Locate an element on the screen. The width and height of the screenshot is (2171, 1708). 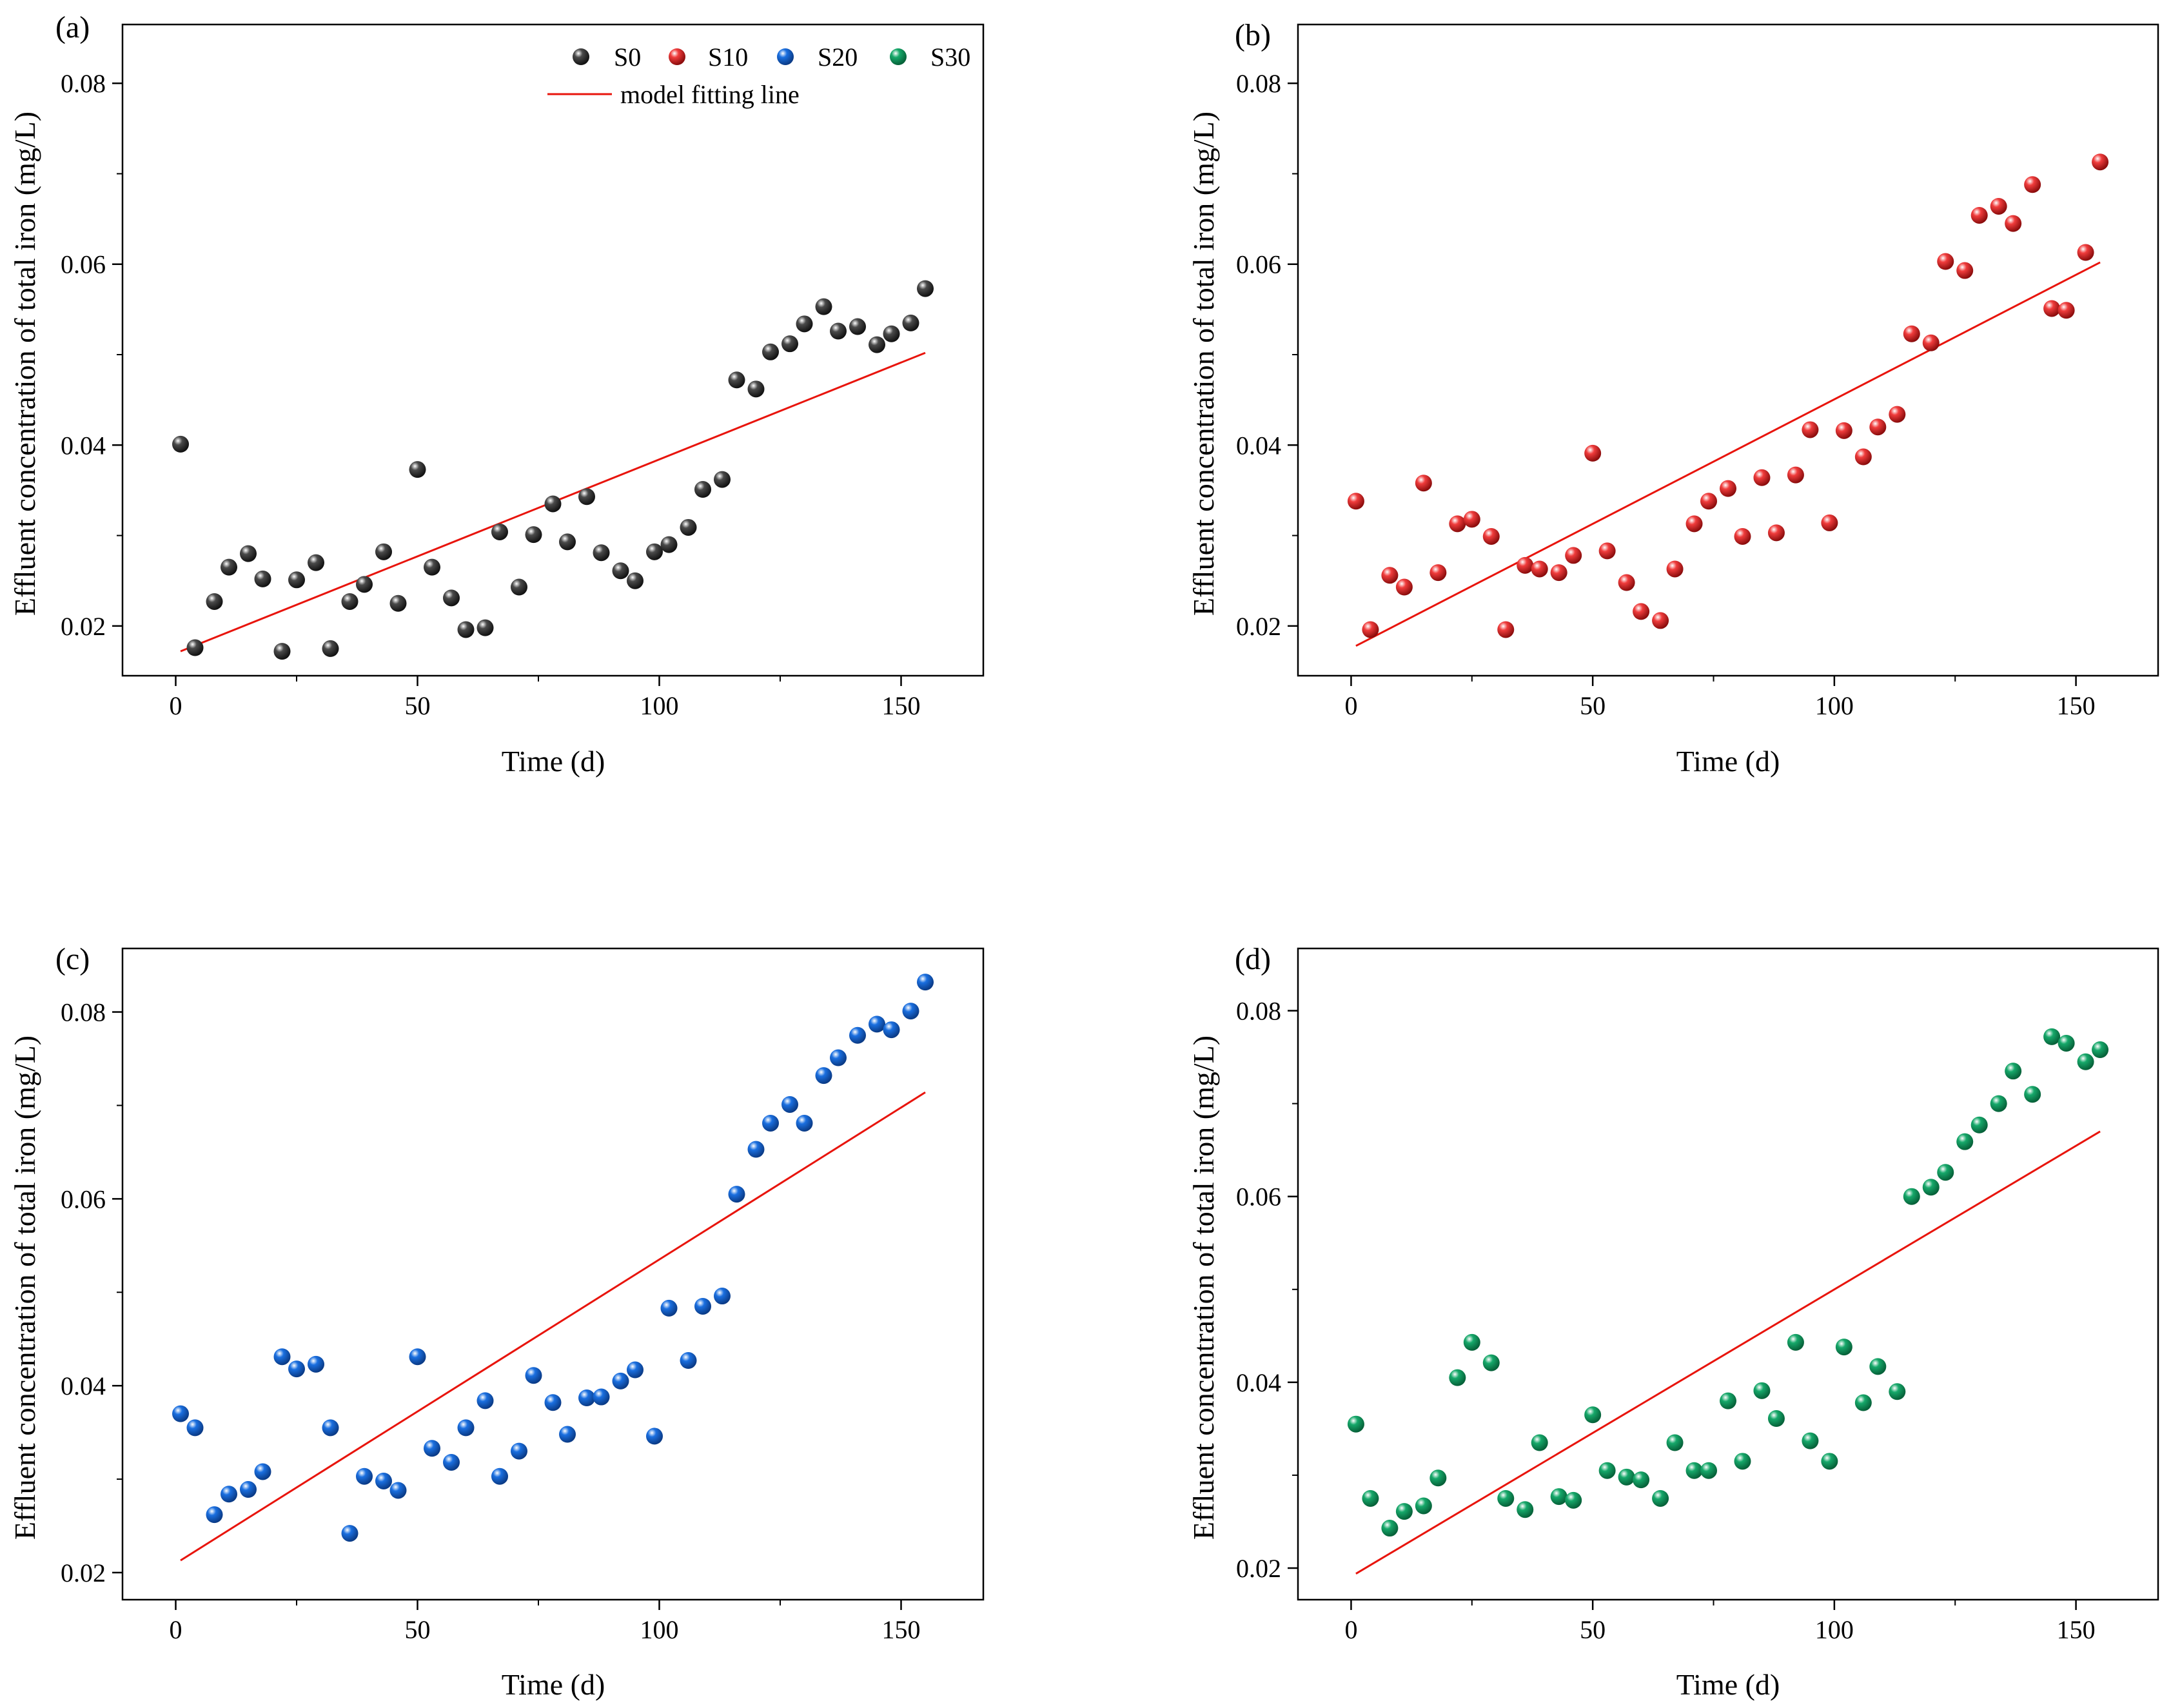
legend-label-S0: S0 is located at coordinates (627, 57).